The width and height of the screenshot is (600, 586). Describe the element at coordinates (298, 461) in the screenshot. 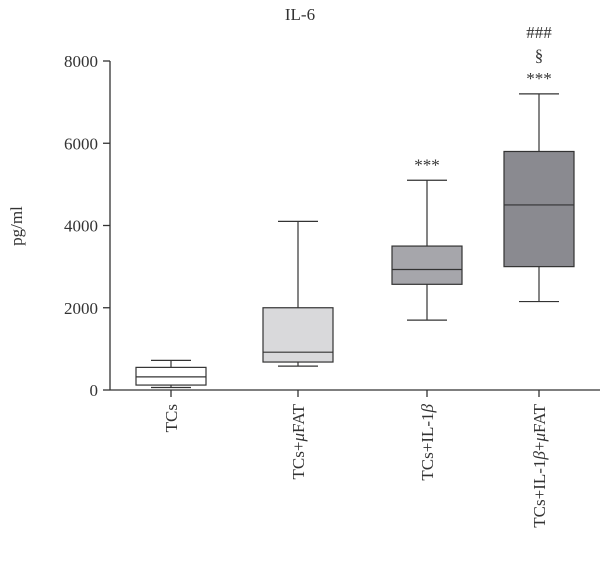

I see `category-label-part: TCs+` at that location.